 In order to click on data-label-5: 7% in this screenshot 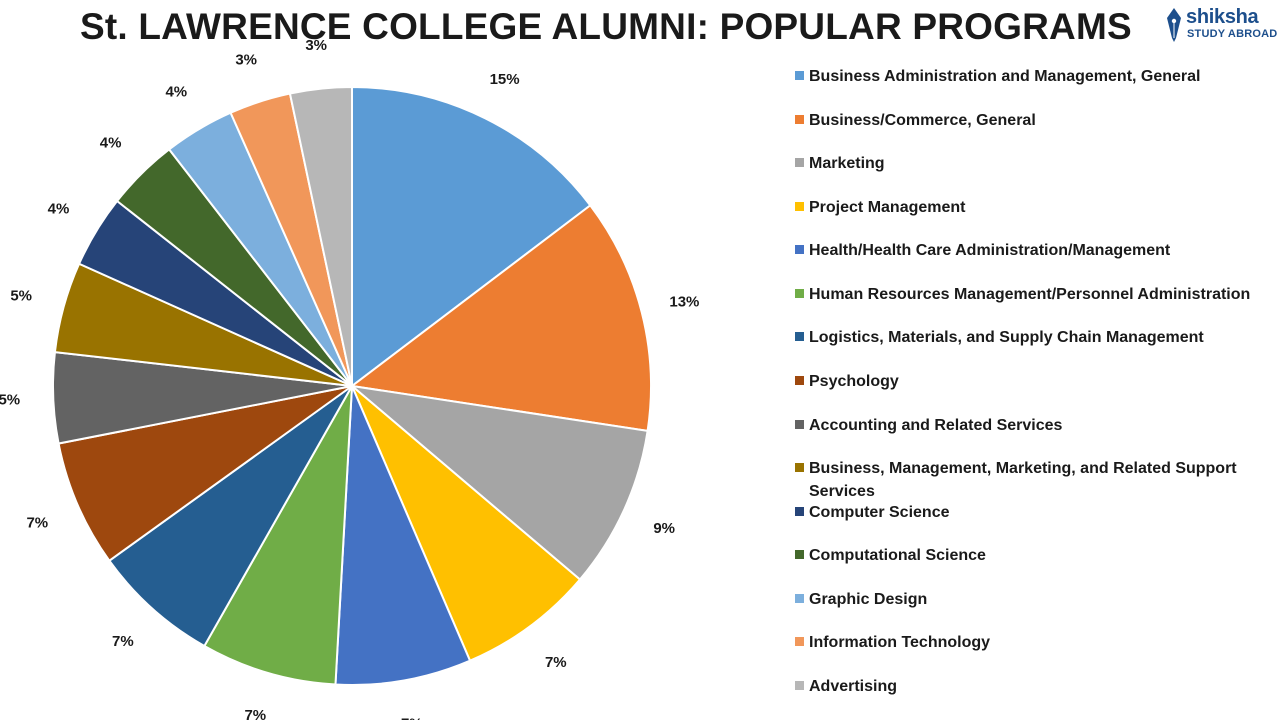, I will do `click(255, 713)`.